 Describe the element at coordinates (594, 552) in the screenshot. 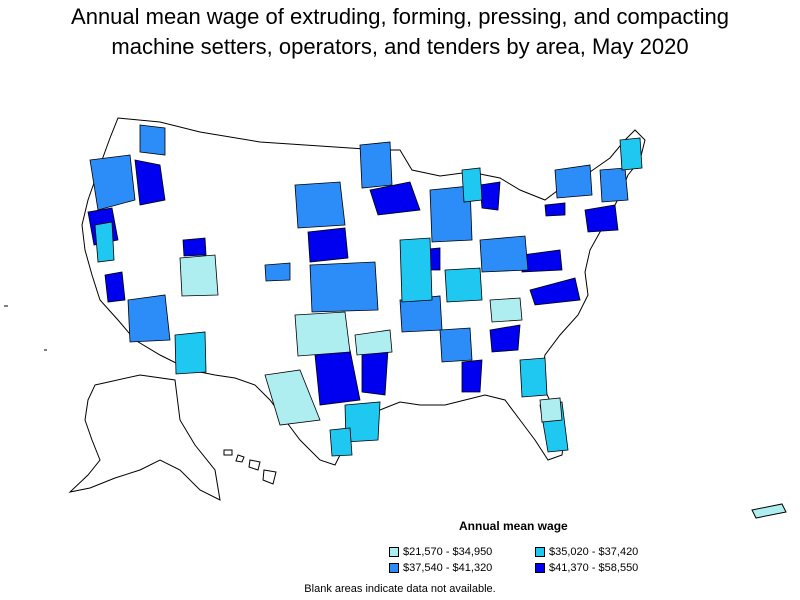

I see `legend-label-2: $35,020 - $37,420` at that location.